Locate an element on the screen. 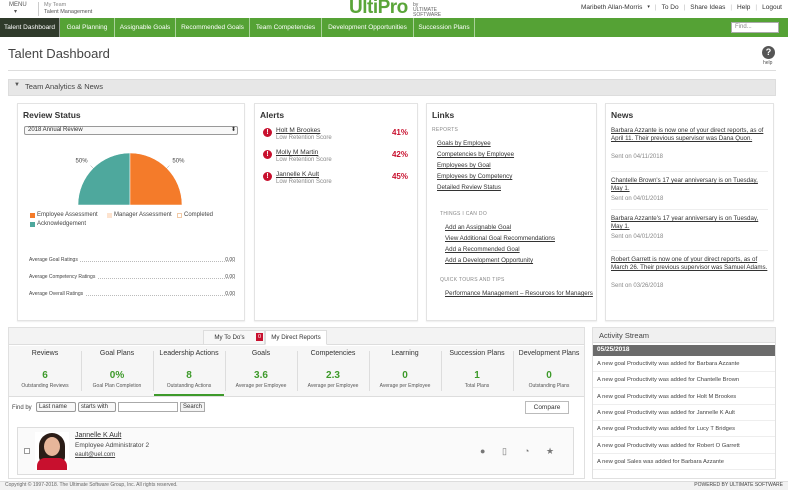 The height and width of the screenshot is (490, 788). header-link: To Do is located at coordinates (670, 7).